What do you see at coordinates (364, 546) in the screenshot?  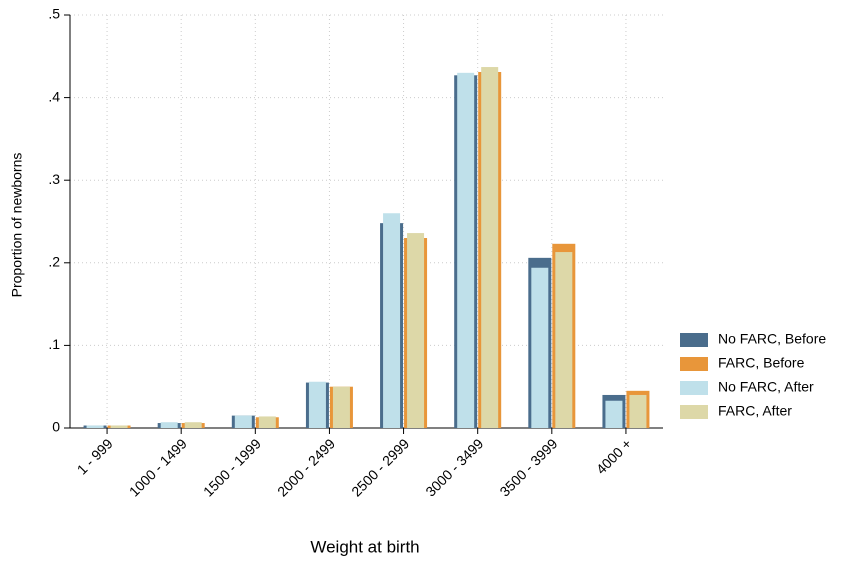 I see `x-axis-title: Weight at birth` at bounding box center [364, 546].